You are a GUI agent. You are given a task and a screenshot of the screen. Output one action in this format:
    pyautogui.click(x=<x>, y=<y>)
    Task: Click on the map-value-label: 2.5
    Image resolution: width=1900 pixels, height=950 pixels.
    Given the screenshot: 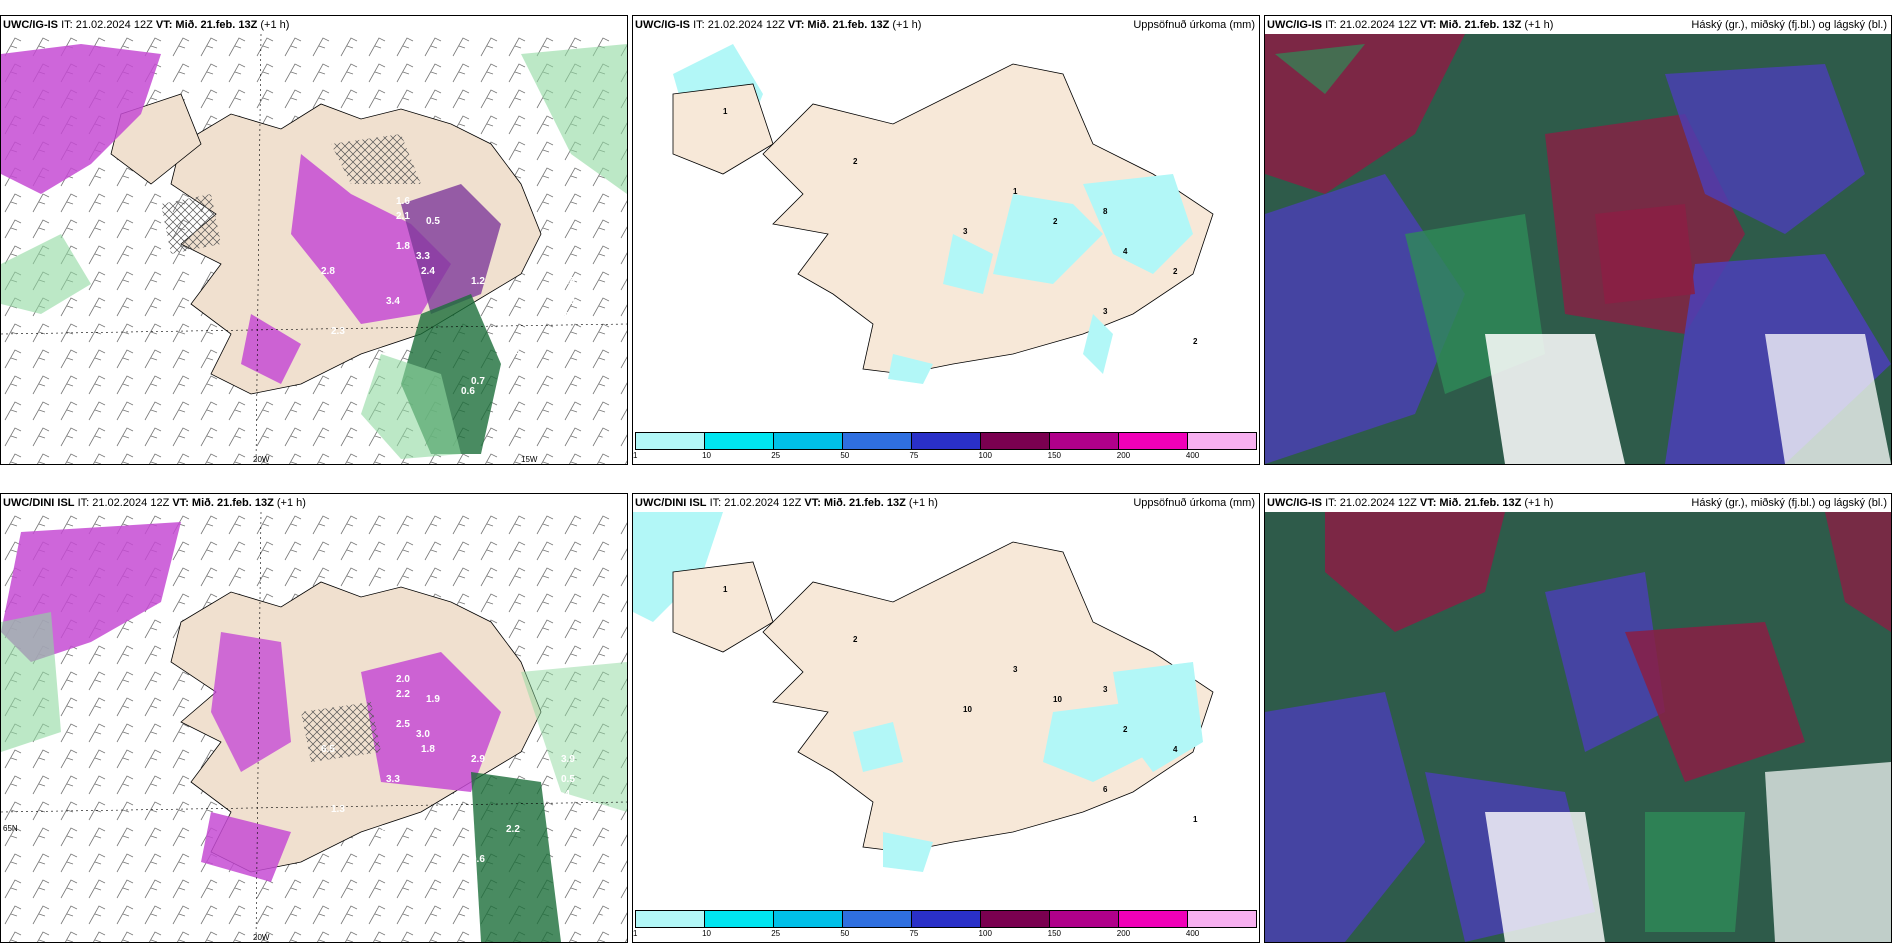 What is the action you would take?
    pyautogui.click(x=403, y=724)
    